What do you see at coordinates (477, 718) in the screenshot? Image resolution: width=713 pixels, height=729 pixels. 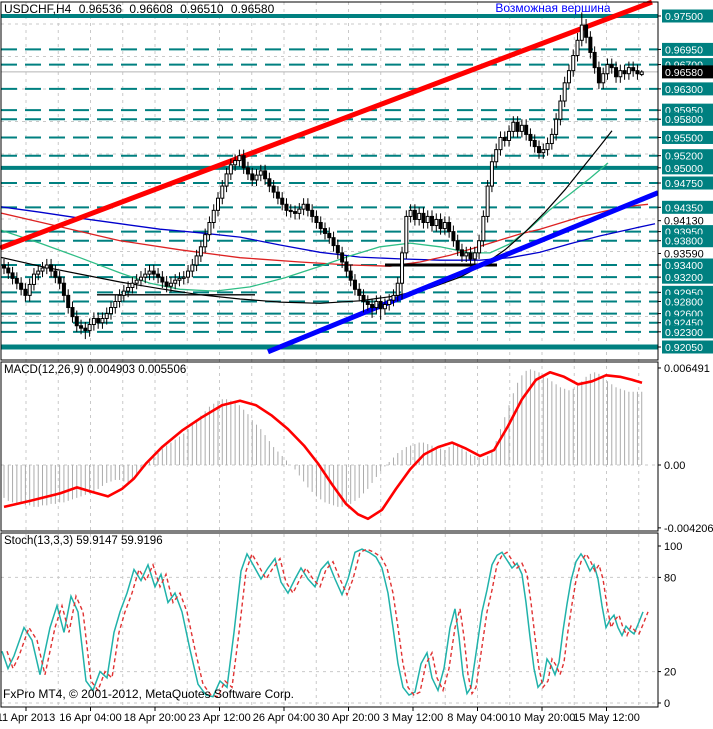 I see `time-axis-label: 8 May 04:00` at bounding box center [477, 718].